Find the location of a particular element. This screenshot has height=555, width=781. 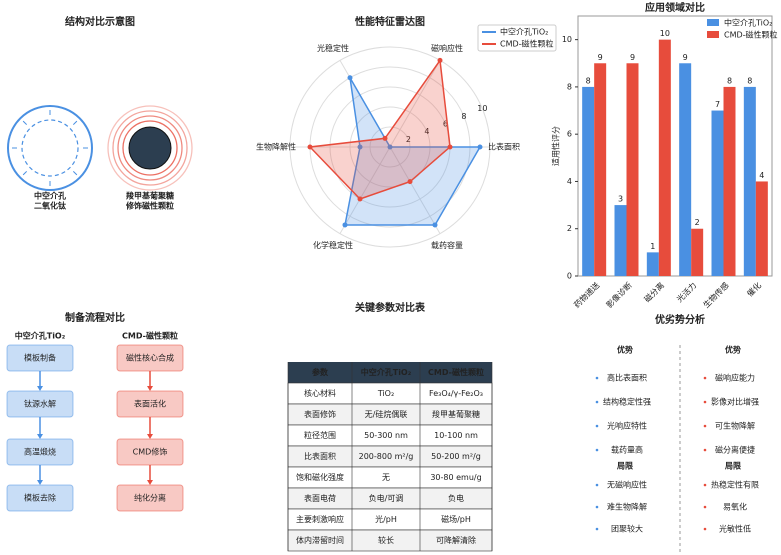

magnetic-core is located at coordinates (150, 148).